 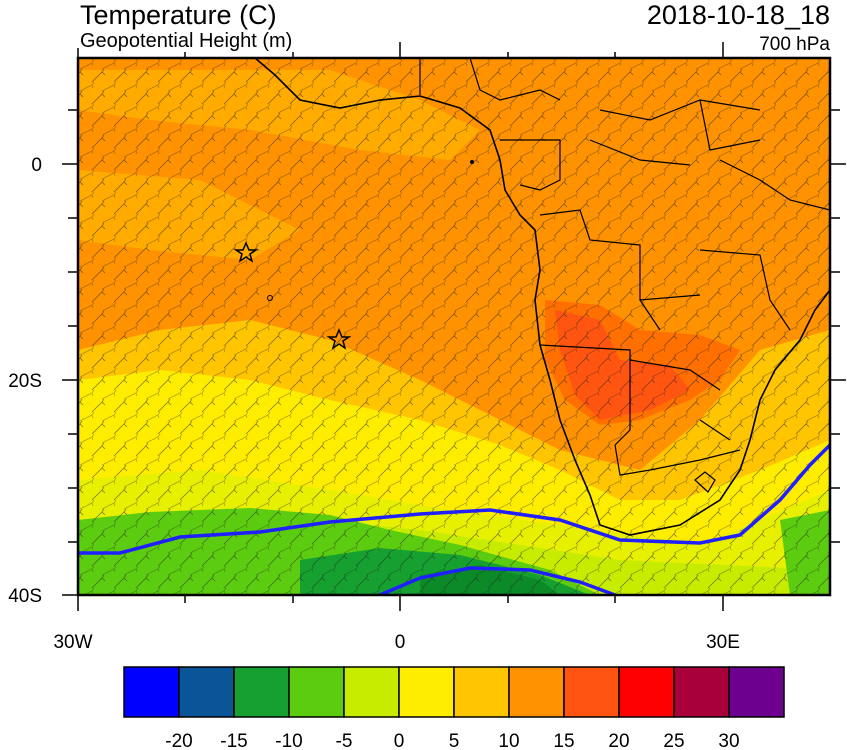 I want to click on lesotho-border, so click(x=705, y=482).